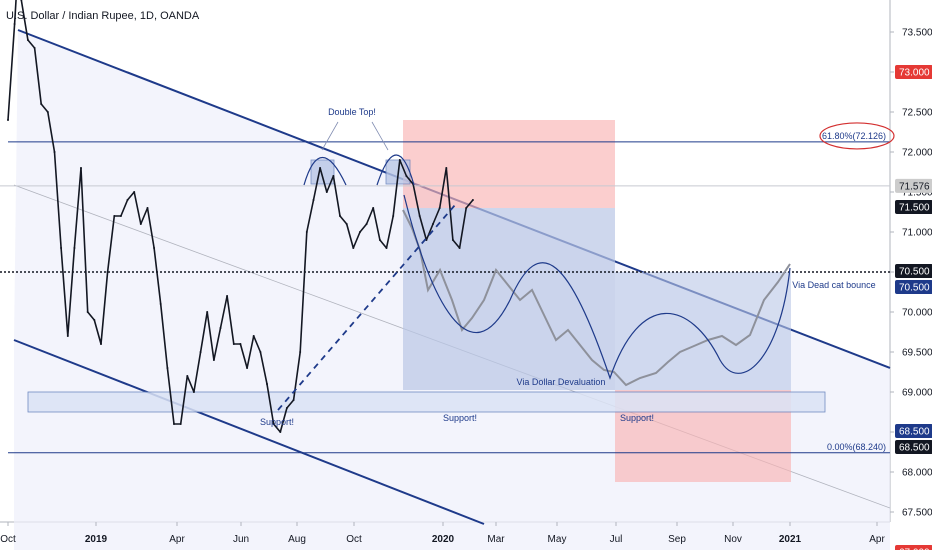 This screenshot has width=932, height=550. Describe the element at coordinates (8, 539) in the screenshot. I see `x-tick-label: Oct` at that location.